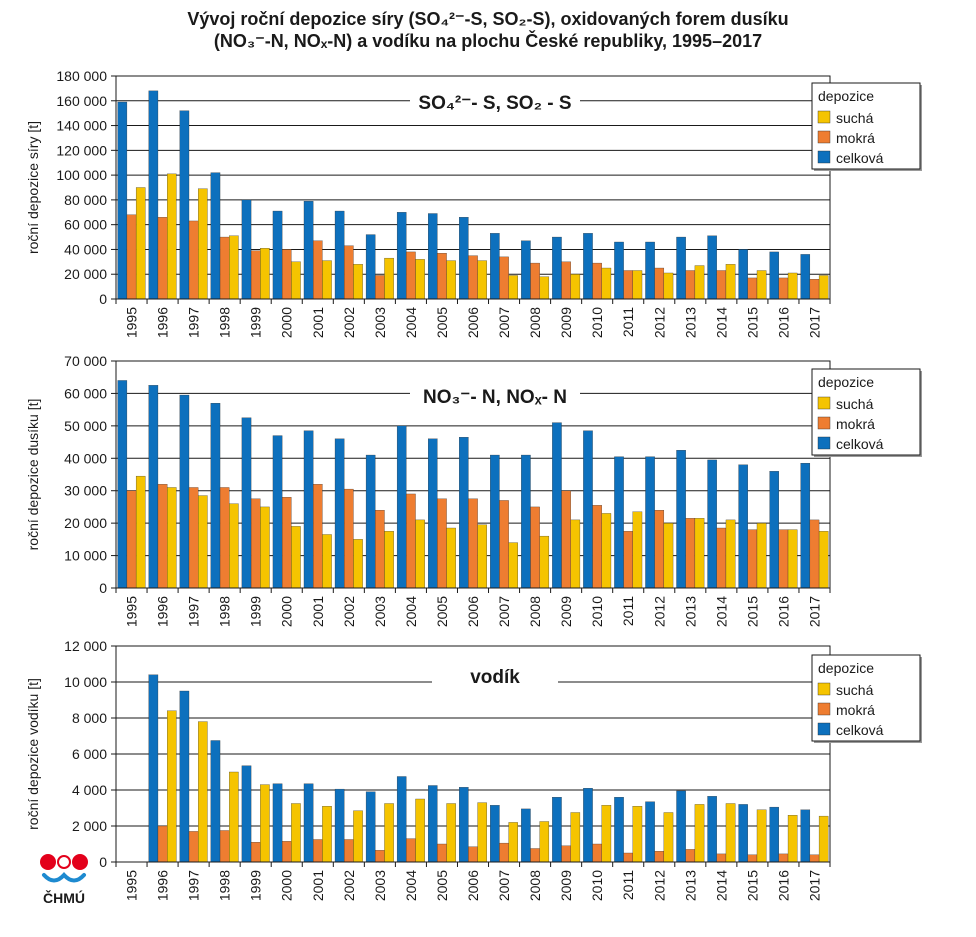  Describe the element at coordinates (277, 512) in the screenshot. I see `bar-celkova-2000` at that location.